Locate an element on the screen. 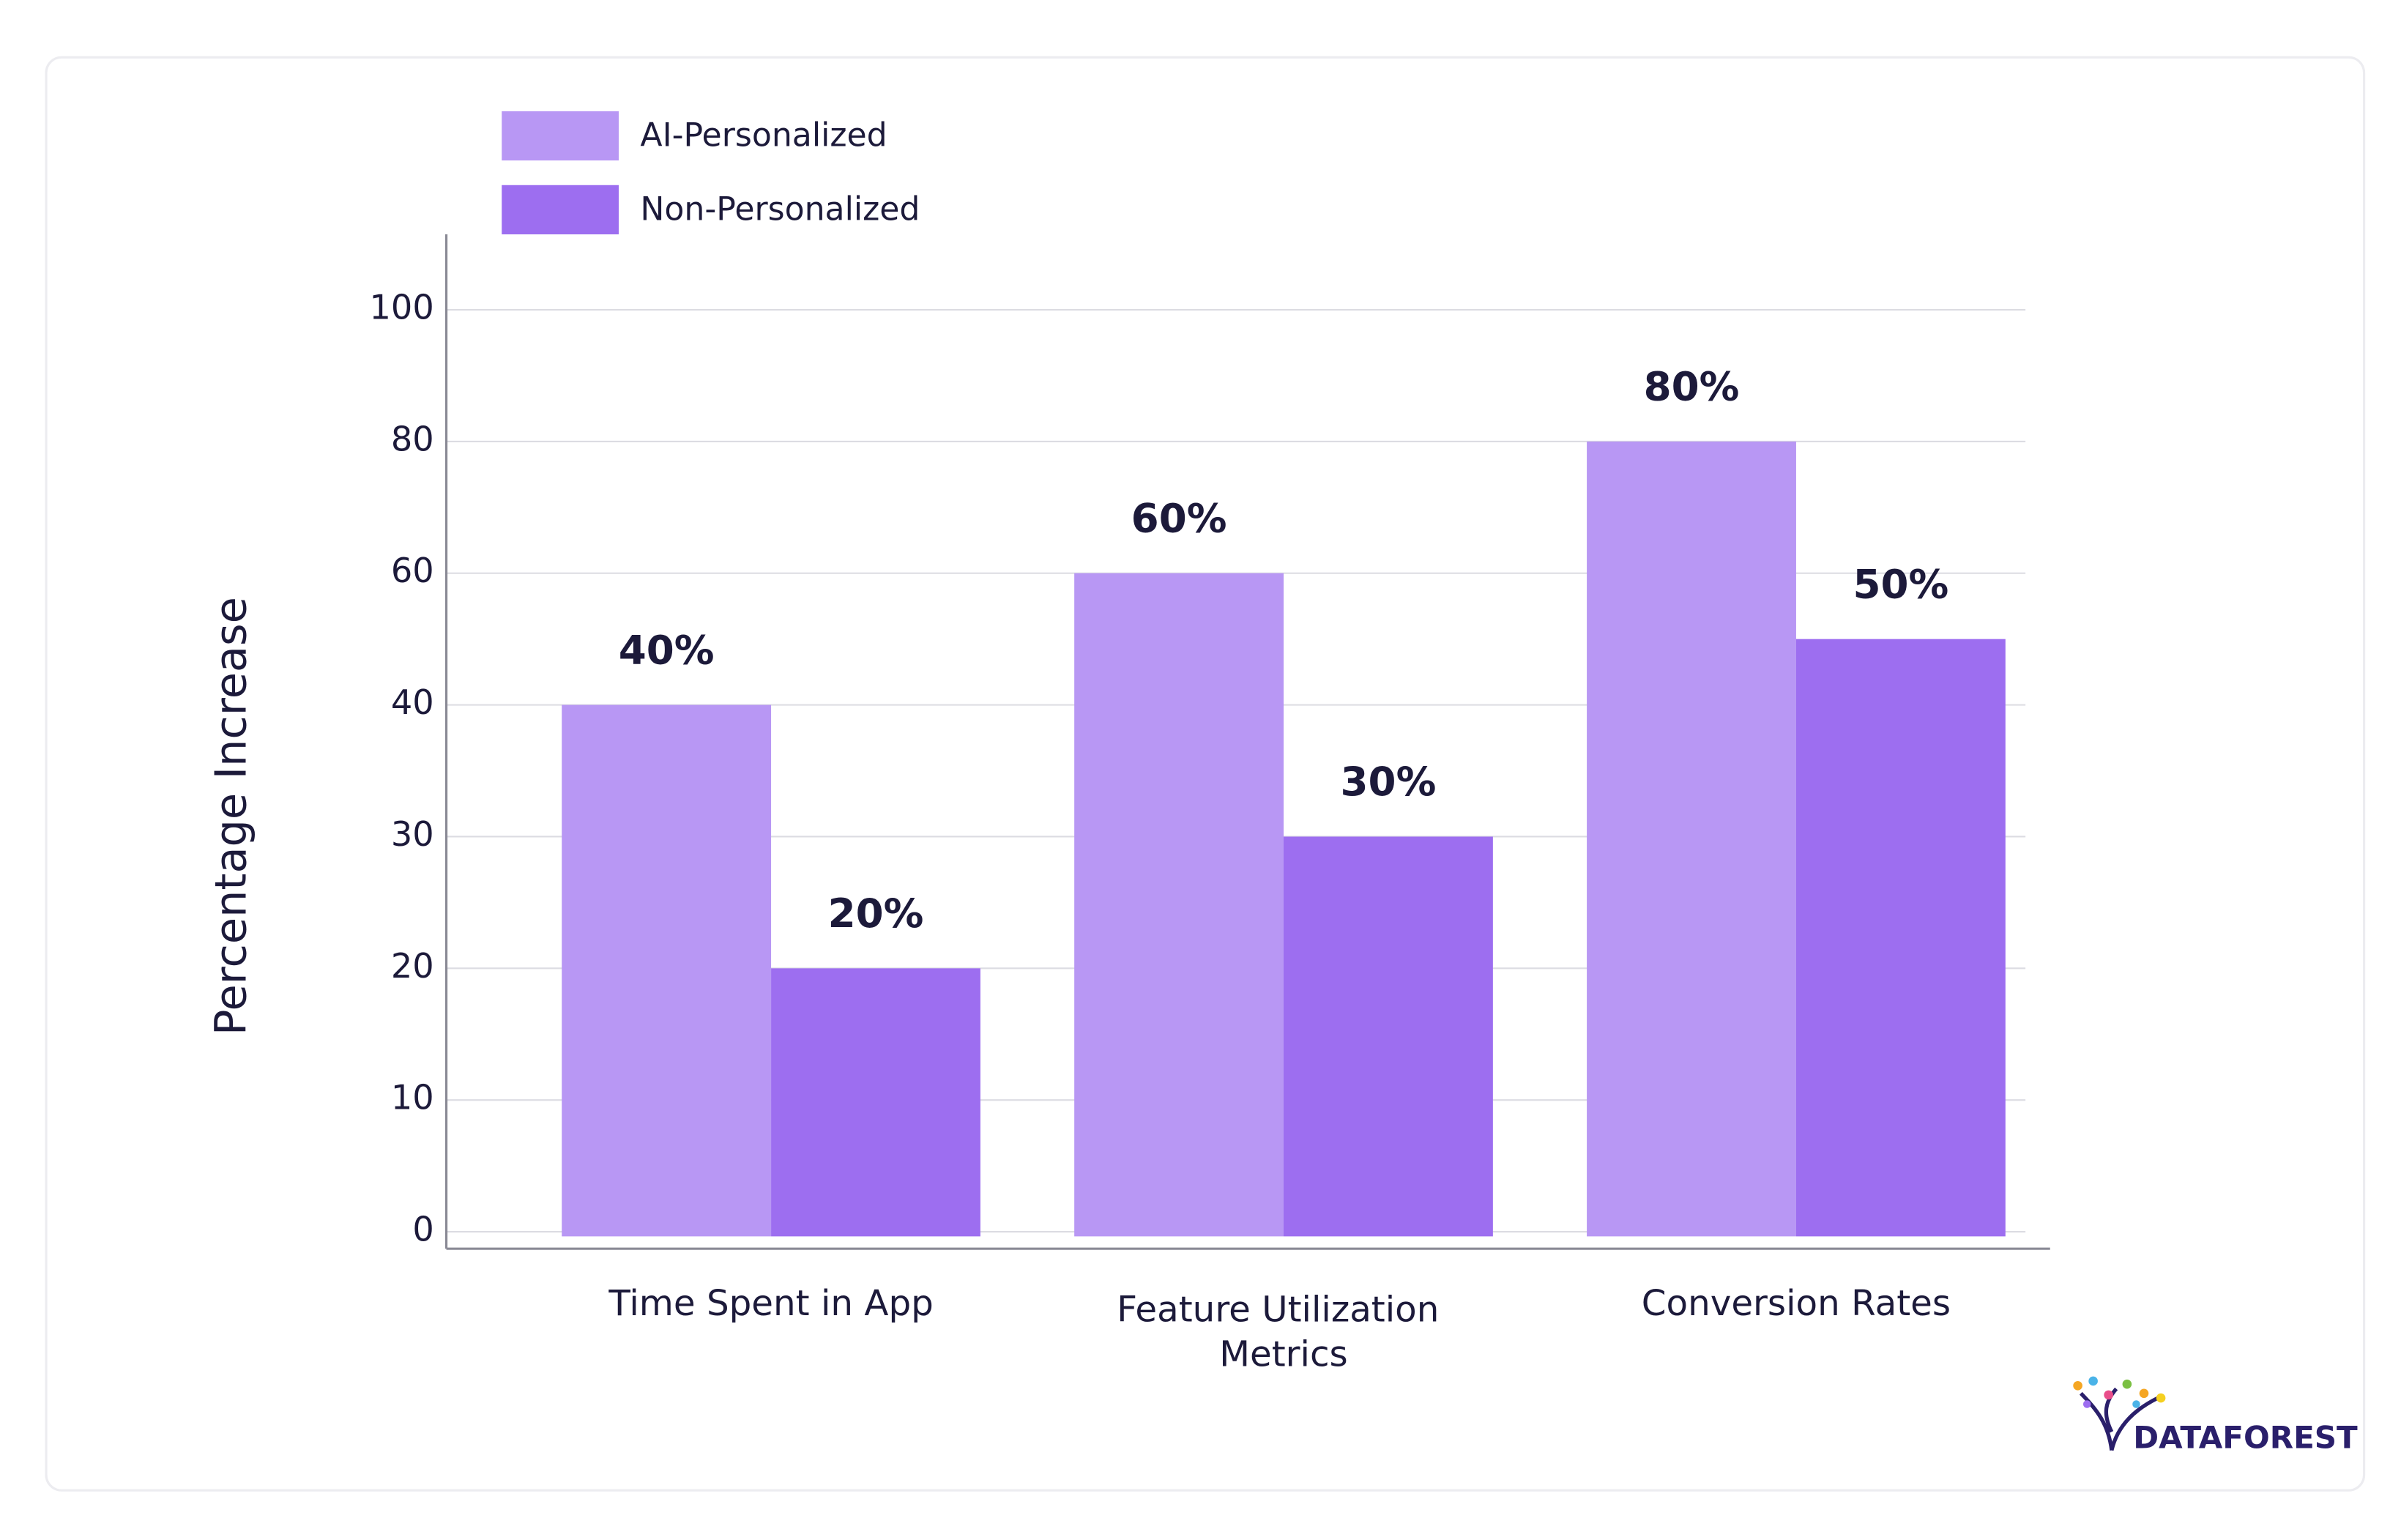  value-label: 30% is located at coordinates (1389, 781).